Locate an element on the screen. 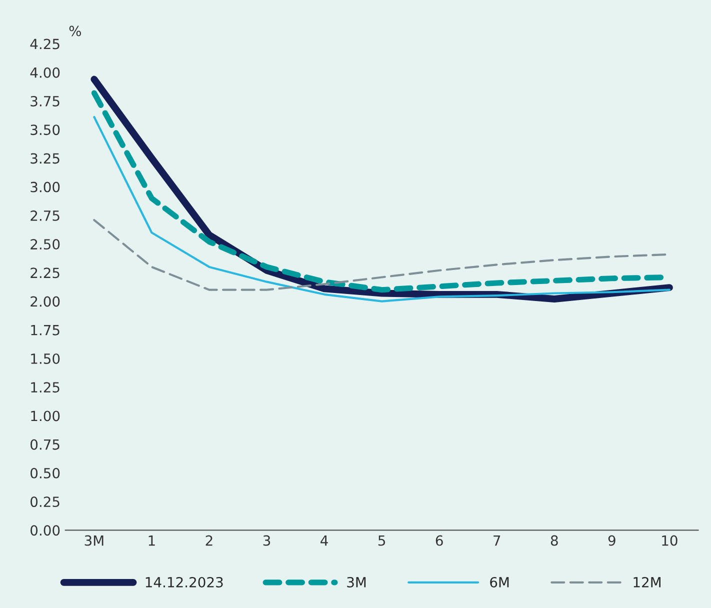  x-tick-label: 3M is located at coordinates (94, 540).